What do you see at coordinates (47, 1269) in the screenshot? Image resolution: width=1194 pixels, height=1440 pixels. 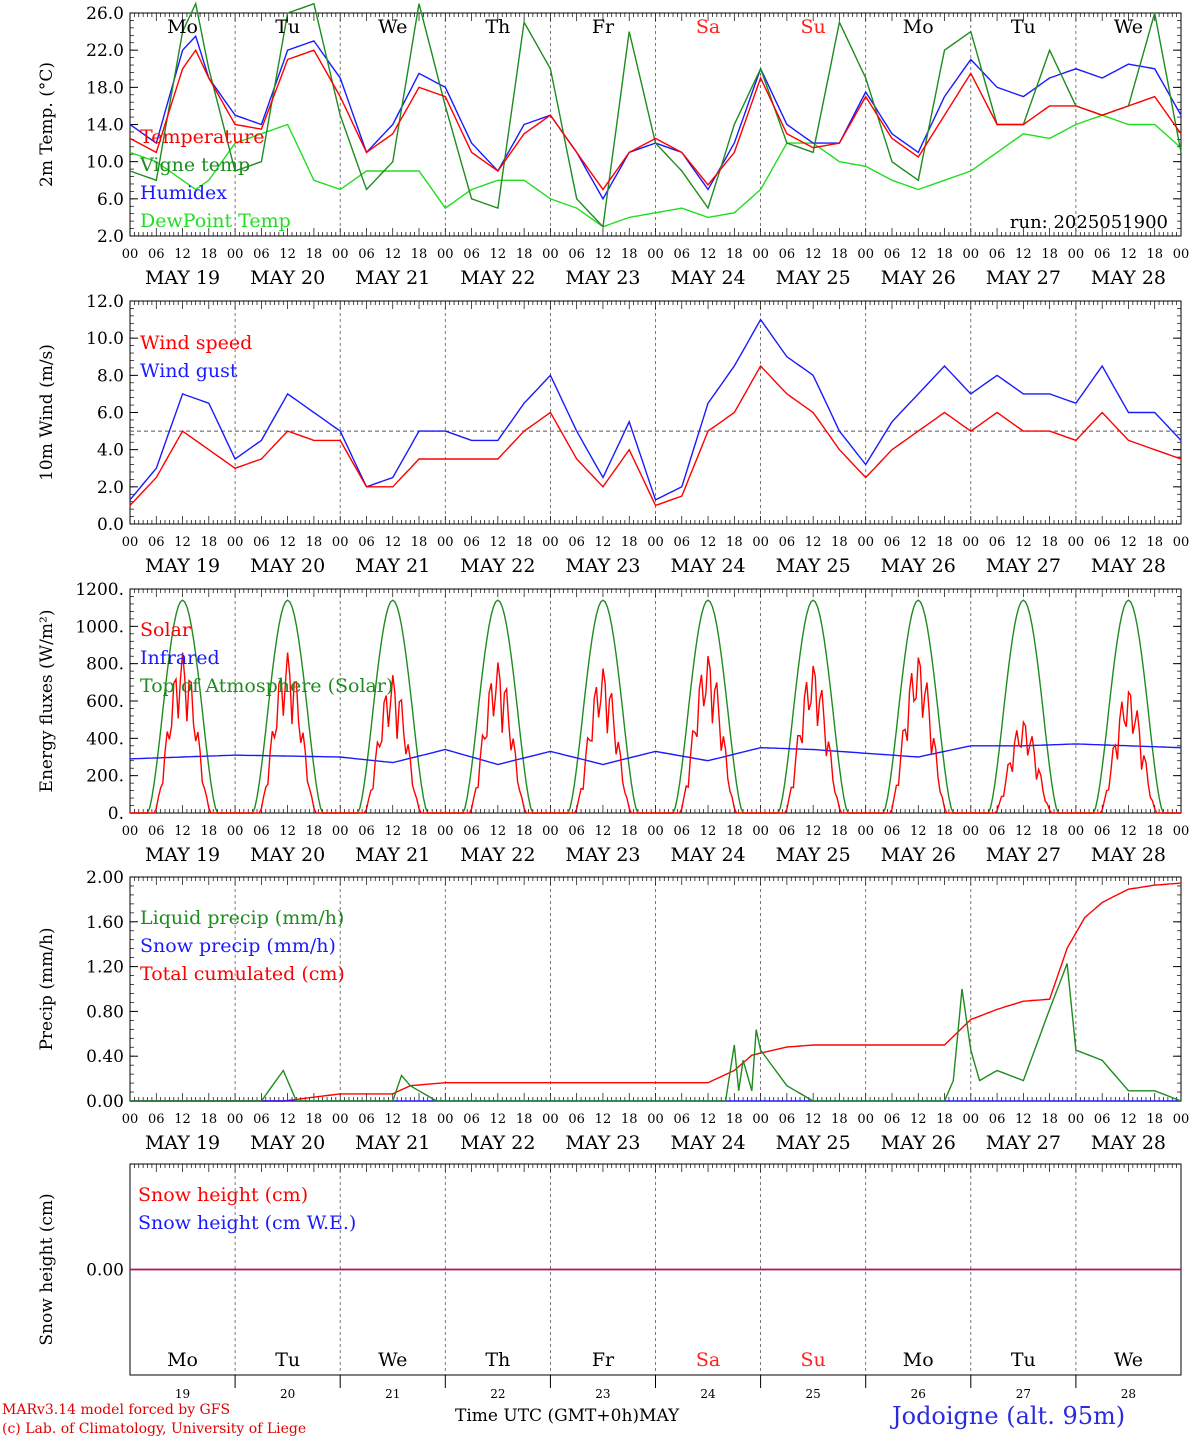 I see `y-axis-label: Snow height (cm)` at bounding box center [47, 1269].